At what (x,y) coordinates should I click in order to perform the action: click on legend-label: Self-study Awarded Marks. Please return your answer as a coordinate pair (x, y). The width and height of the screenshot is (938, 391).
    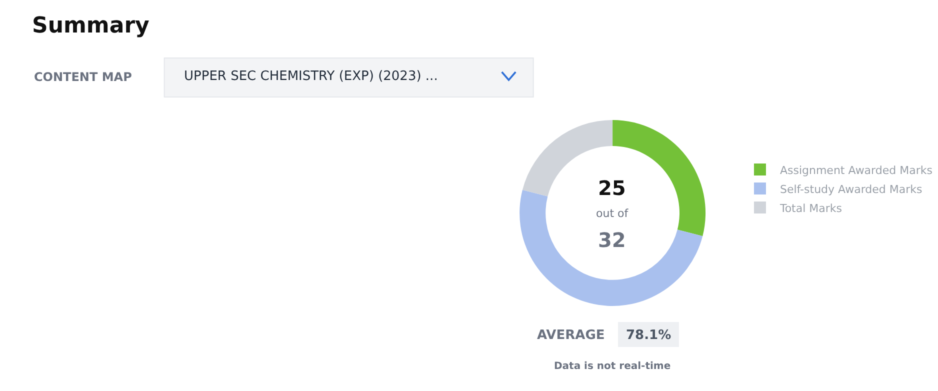
    Looking at the image, I should click on (851, 189).